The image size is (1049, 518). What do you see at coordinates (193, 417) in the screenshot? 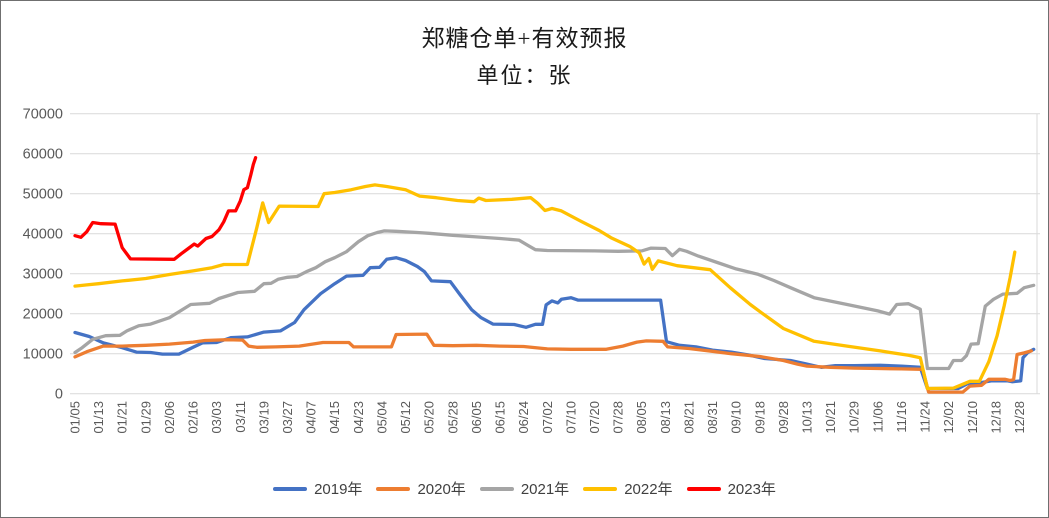
I see `x-tick-label: 02/16` at bounding box center [193, 417].